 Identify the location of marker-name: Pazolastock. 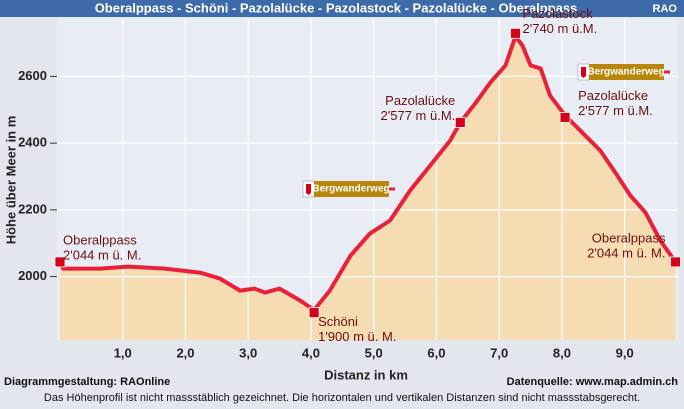
(558, 13).